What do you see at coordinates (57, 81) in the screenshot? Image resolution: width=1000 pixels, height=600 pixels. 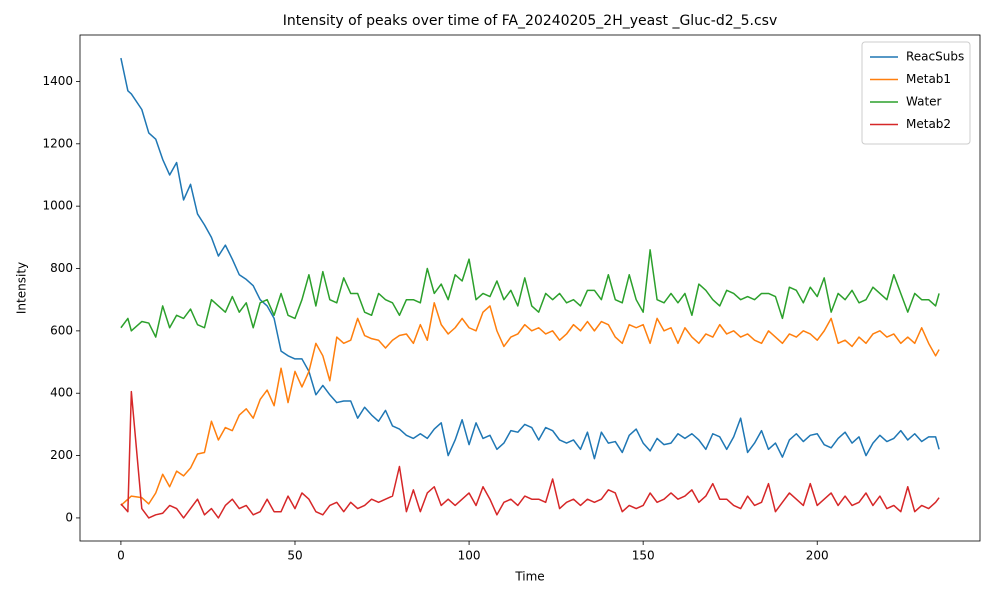 I see `y-tick-label: 1400` at bounding box center [57, 81].